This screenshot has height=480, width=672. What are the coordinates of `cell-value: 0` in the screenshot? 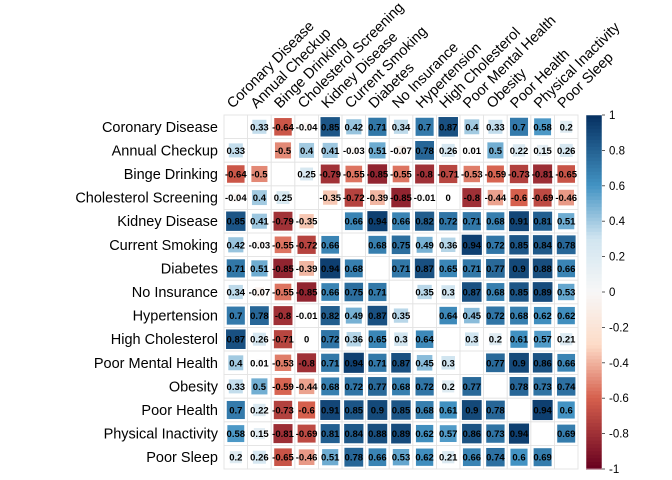 It's located at (306, 340).